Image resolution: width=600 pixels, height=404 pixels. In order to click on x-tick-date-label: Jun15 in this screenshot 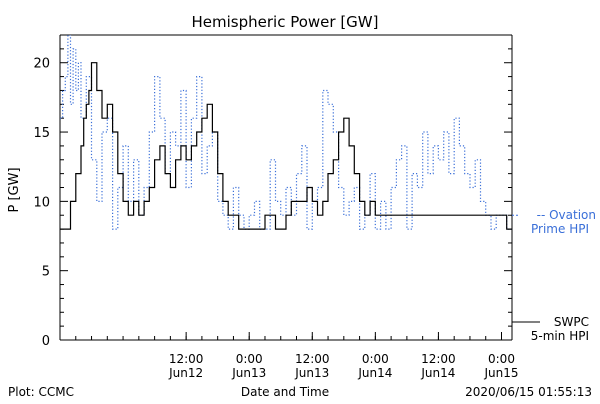, I will do `click(500, 373)`.